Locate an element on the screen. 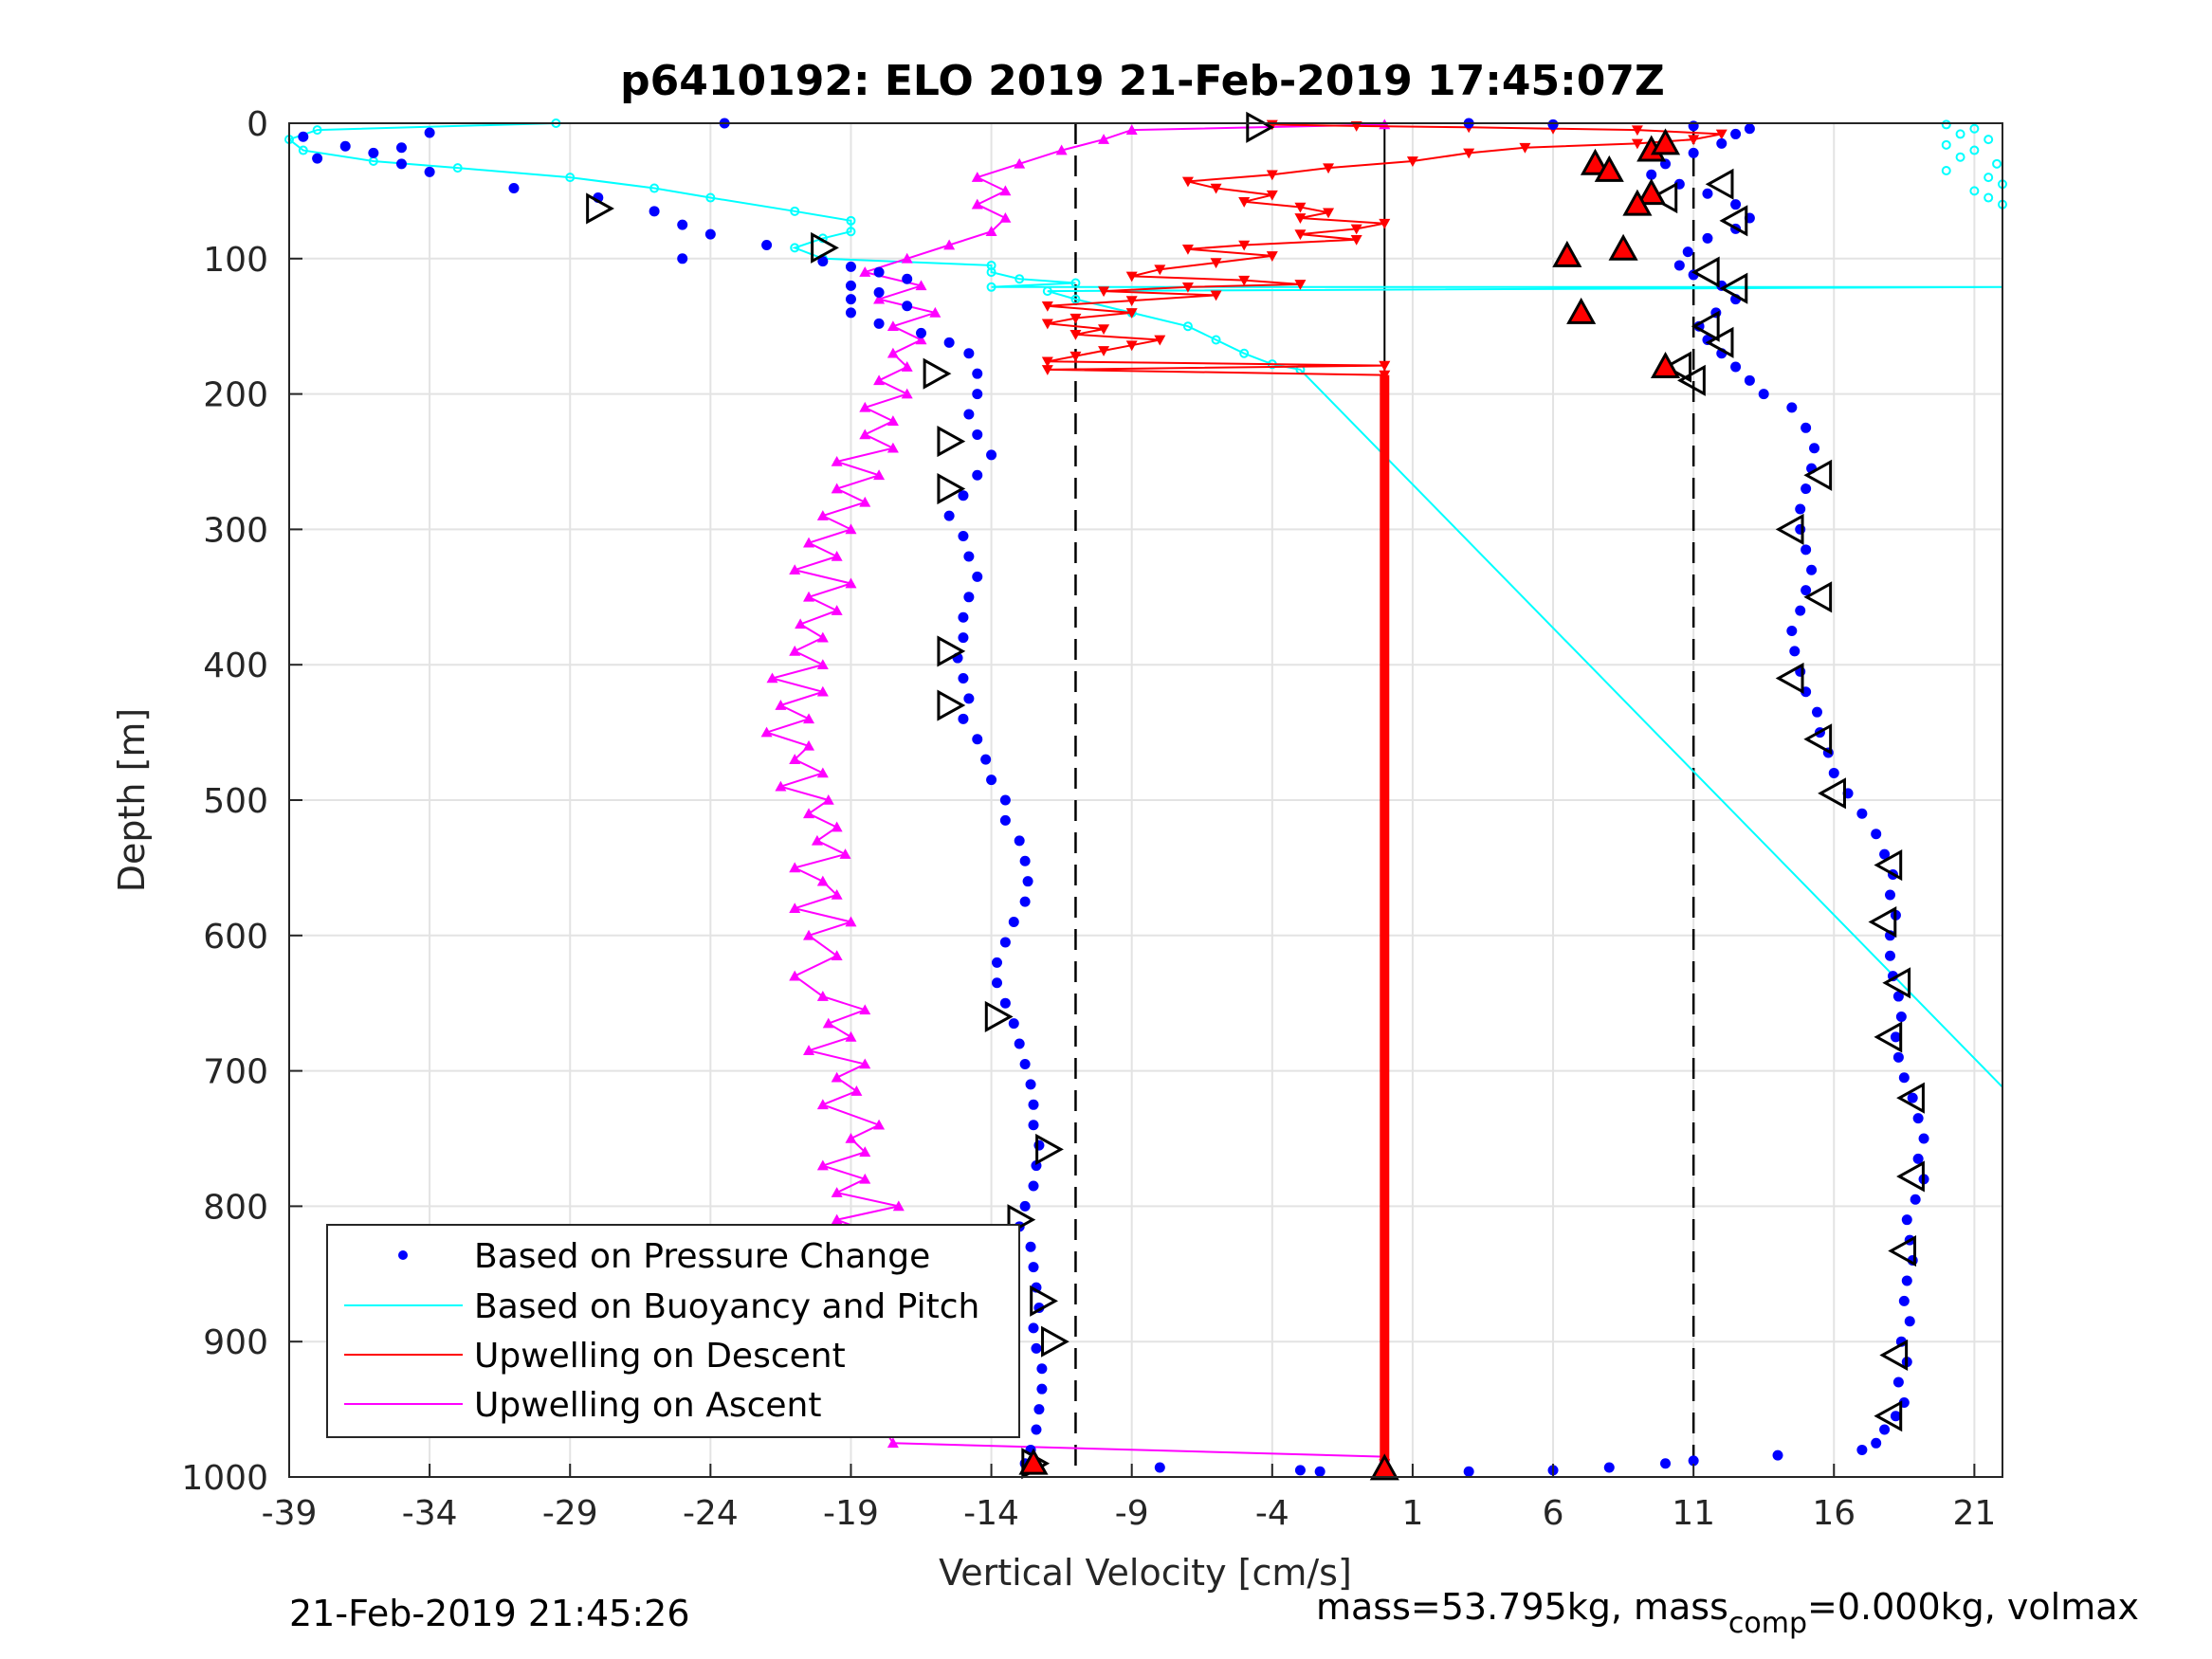 This screenshot has width=2212, height=1659. legend-swatch-pressure is located at coordinates (403, 1255).